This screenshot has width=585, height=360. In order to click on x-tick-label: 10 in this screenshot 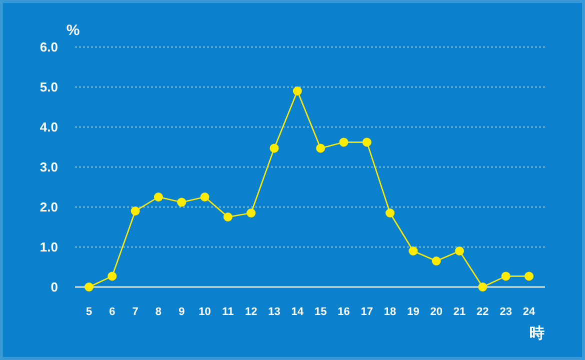, I will do `click(204, 312)`.